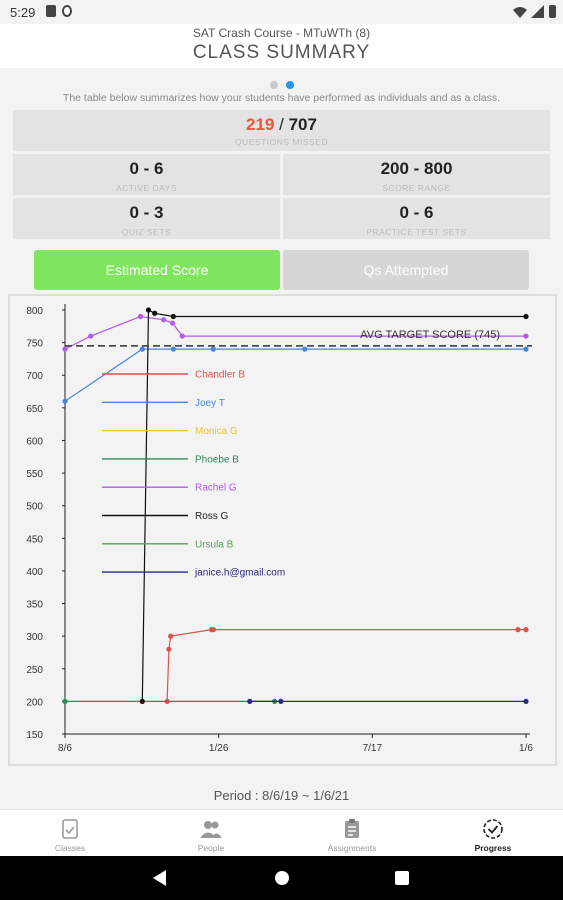 This screenshot has height=900, width=563. What do you see at coordinates (146, 188) in the screenshot?
I see `active-days-label: ACTIVE DAYS` at bounding box center [146, 188].